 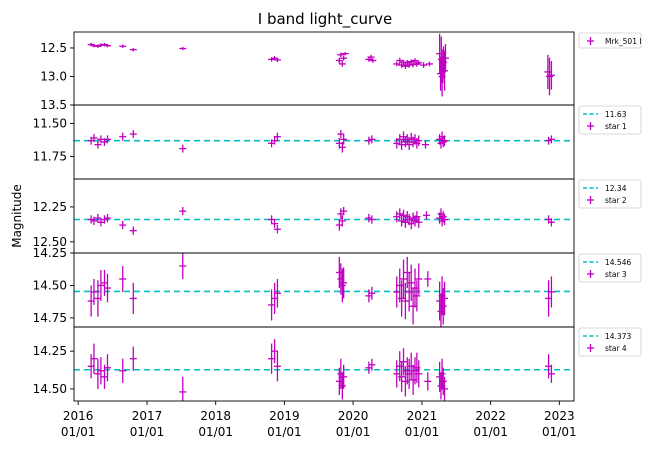 What do you see at coordinates (50, 207) in the screenshot?
I see `y-tick-label: 12.25` at bounding box center [50, 207].